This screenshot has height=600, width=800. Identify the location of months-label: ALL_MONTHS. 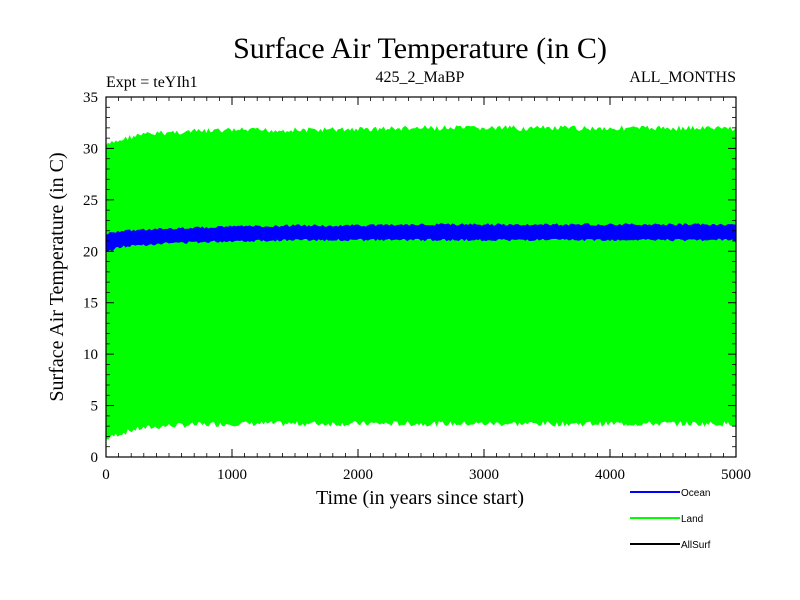
(682, 77).